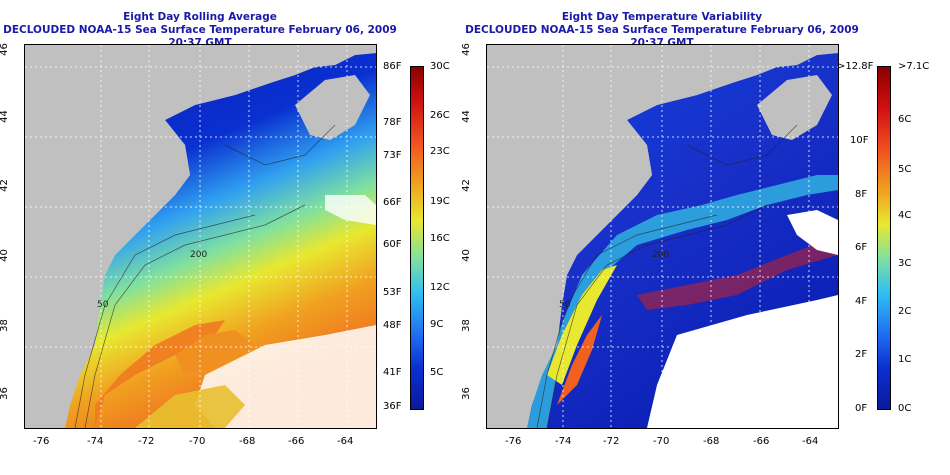 This screenshot has height=475, width=950. Describe the element at coordinates (392, 406) in the screenshot. I see `colorbar-f-label: 36F` at that location.